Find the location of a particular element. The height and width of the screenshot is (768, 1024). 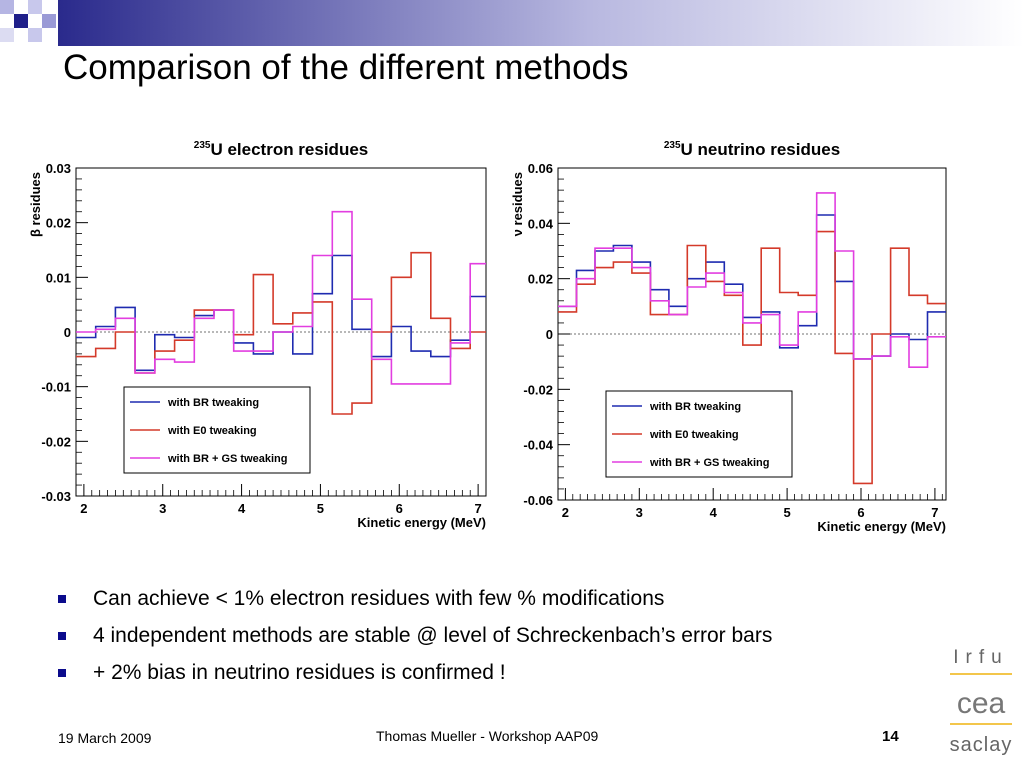

chart-title: 235U electron residues is located at coordinates (281, 149).